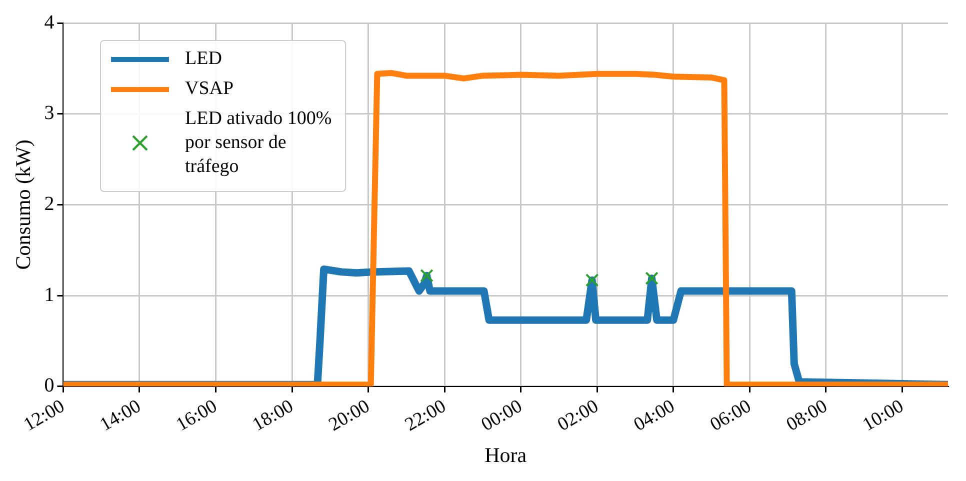 The image size is (966, 481). Describe the element at coordinates (730, 416) in the screenshot. I see `x-tick-label: 06:00` at that location.